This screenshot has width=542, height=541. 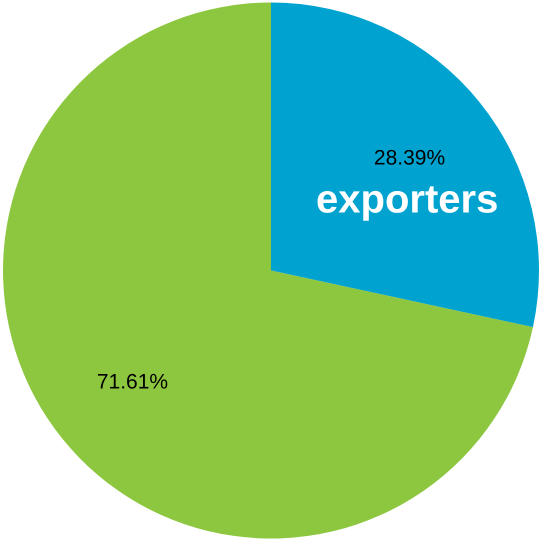 I want to click on slice-label: exporters, so click(x=407, y=200).